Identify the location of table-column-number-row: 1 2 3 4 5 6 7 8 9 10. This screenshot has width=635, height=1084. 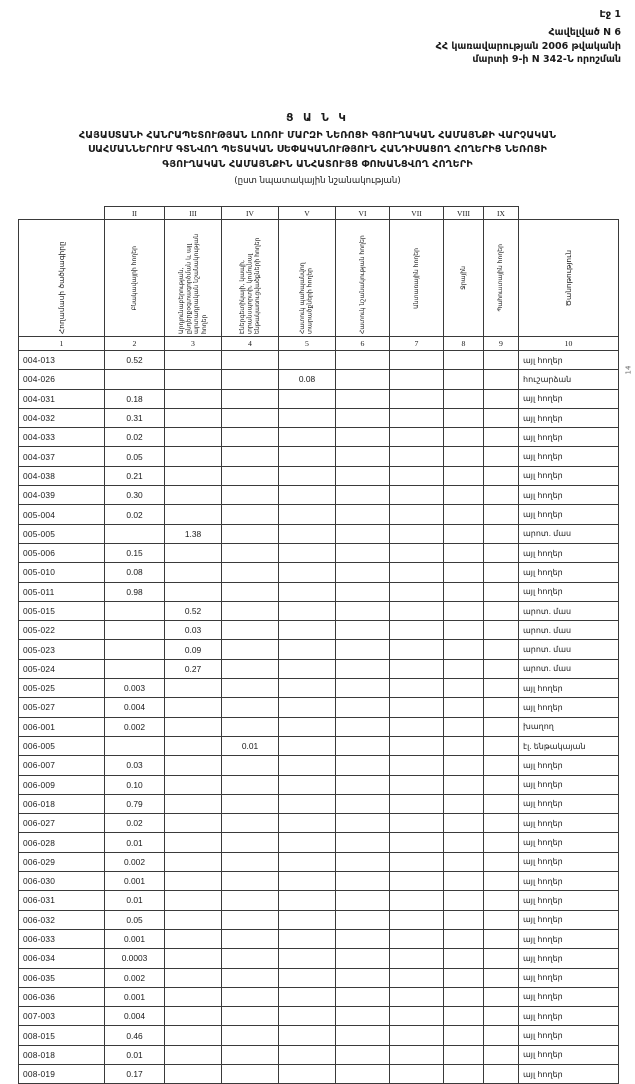
(318, 343).